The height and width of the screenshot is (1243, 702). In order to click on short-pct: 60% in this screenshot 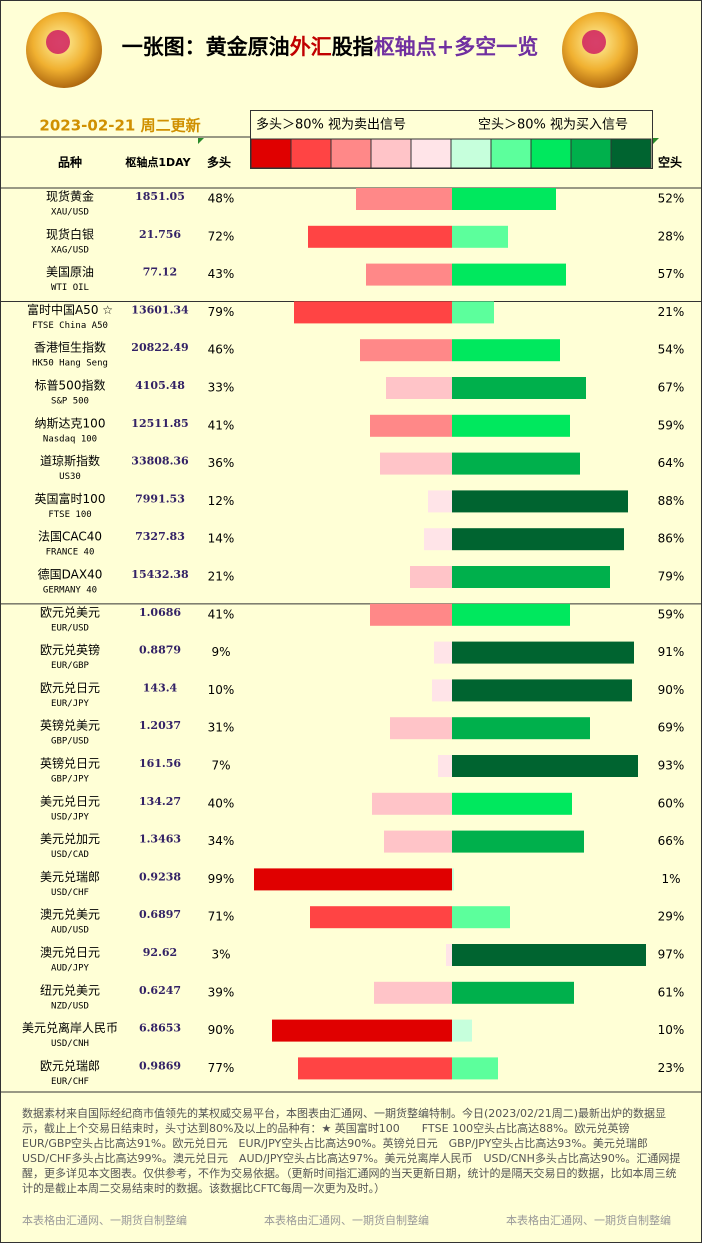, I will do `click(671, 803)`.